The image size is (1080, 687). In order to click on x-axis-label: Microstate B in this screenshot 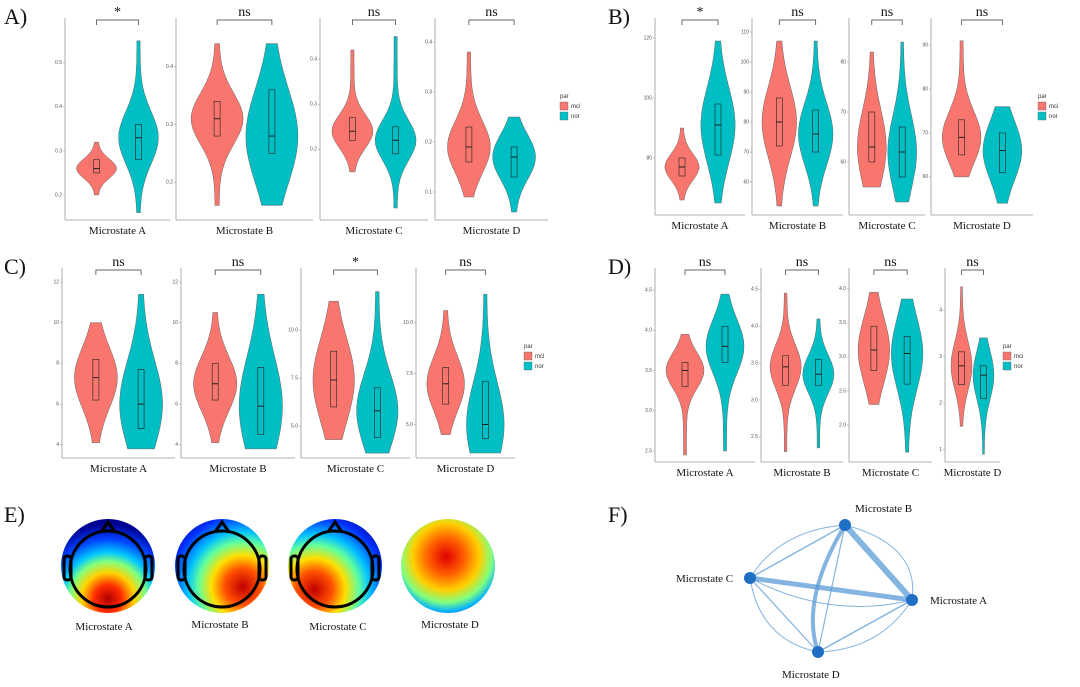, I will do `click(237, 469)`.